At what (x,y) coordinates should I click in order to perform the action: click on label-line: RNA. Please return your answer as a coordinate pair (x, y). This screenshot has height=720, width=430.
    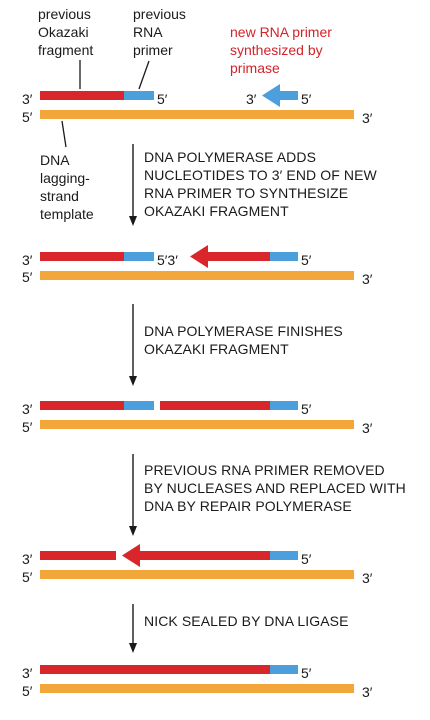
    Looking at the image, I should click on (148, 32).